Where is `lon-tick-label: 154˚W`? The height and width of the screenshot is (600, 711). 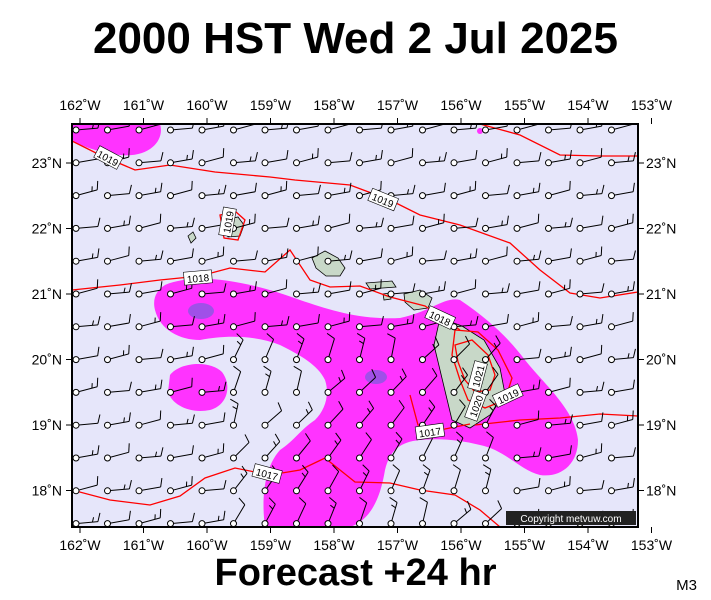
lon-tick-label: 154˚W is located at coordinates (588, 105).